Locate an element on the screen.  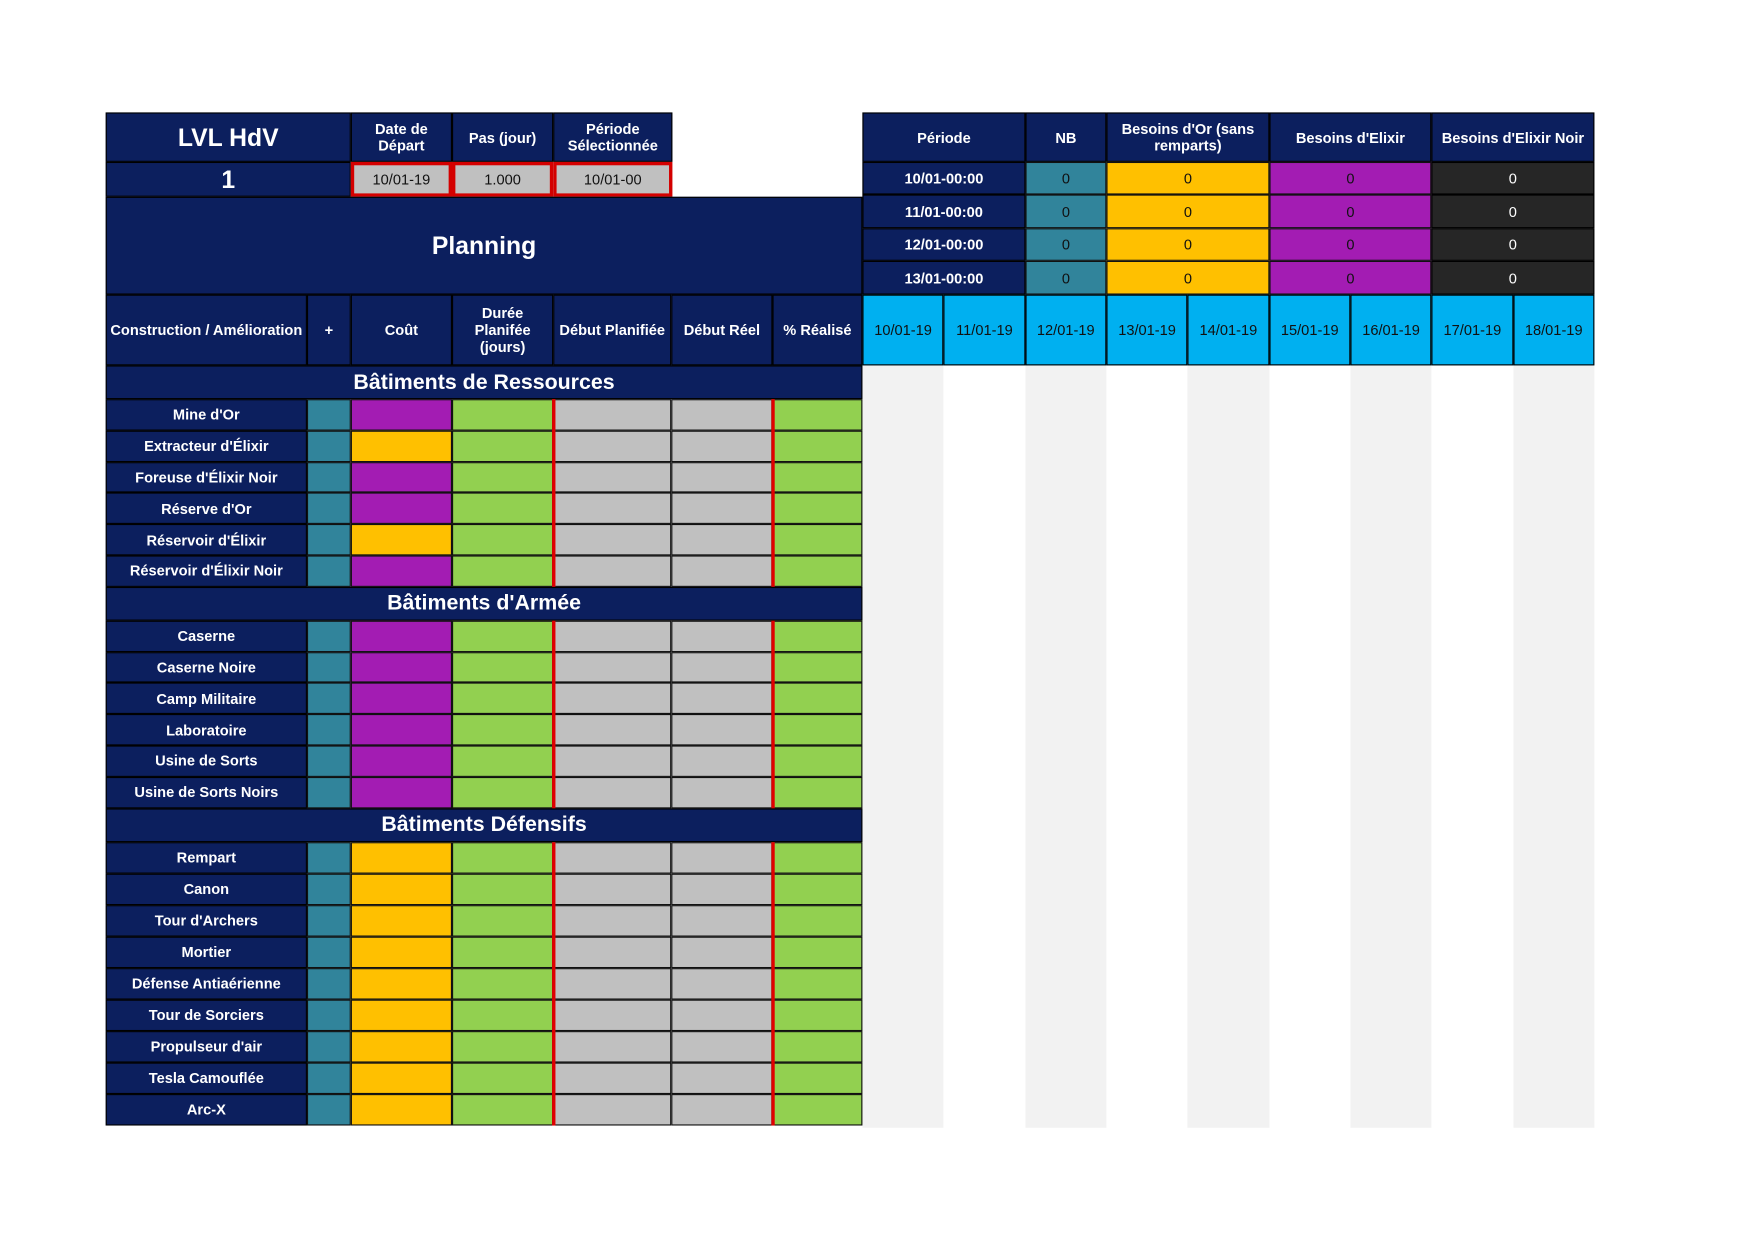
pas-input: 1.000 is located at coordinates (503, 179).